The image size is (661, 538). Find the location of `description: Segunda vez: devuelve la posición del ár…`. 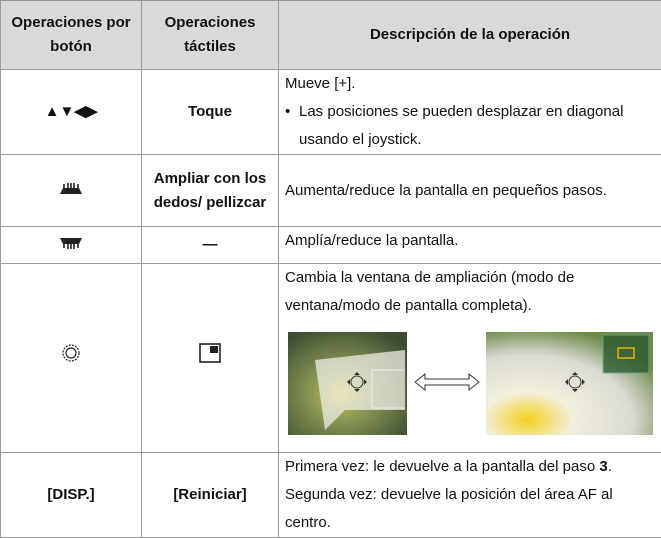

description: Segunda vez: devuelve la posición del ár… is located at coordinates (470, 509).